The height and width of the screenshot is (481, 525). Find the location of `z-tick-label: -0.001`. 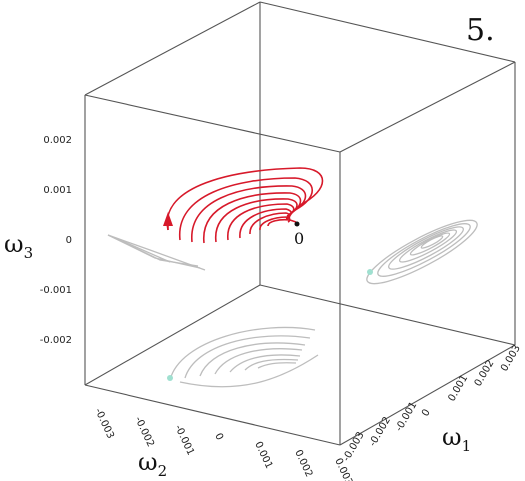

z-tick-label: -0.001 is located at coordinates (56, 290).